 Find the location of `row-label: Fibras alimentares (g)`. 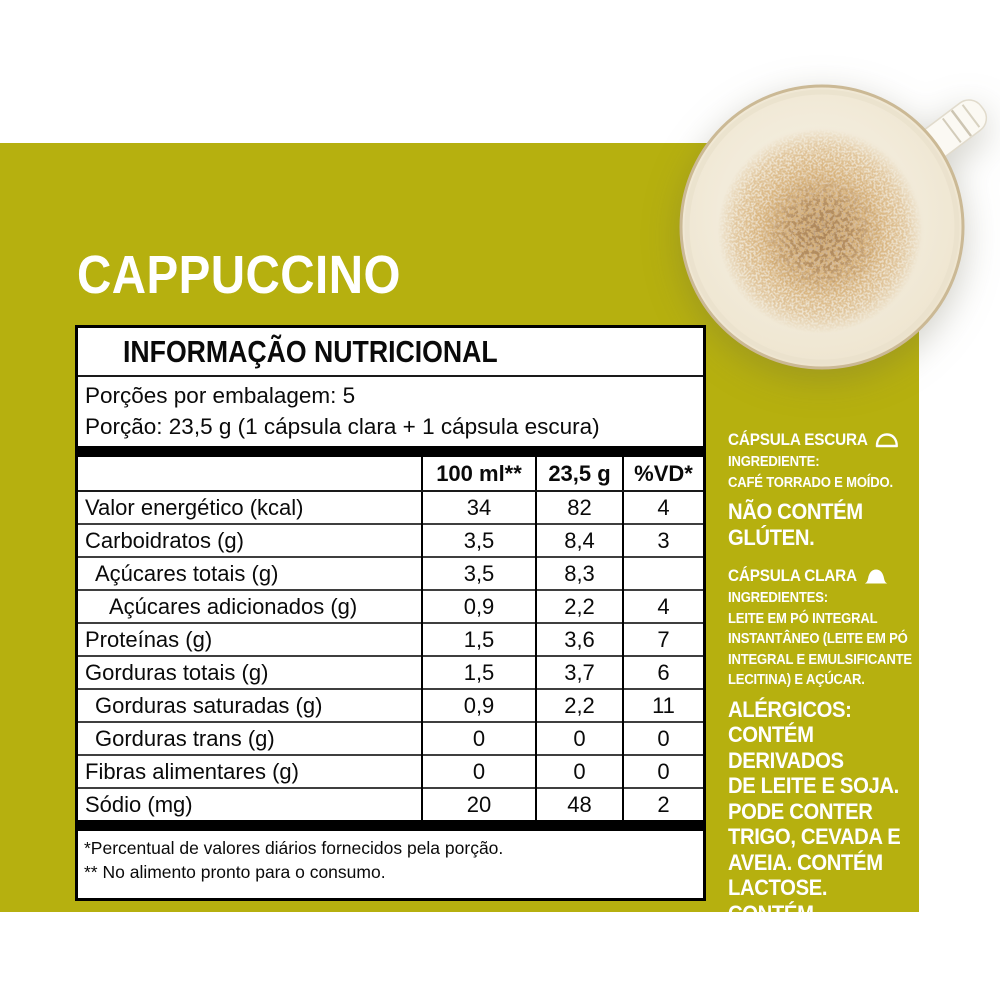

row-label: Fibras alimentares (g) is located at coordinates (250, 771).